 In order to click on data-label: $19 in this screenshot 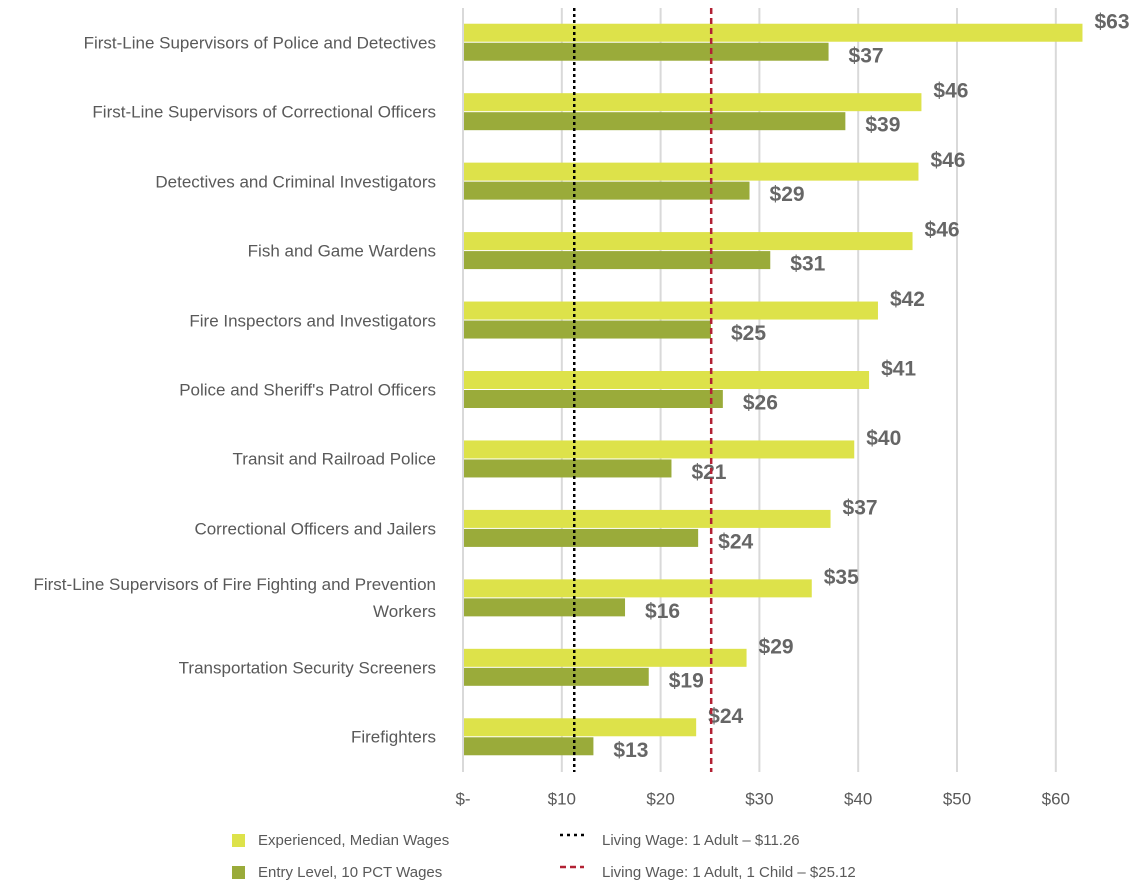, I will do `click(686, 680)`.